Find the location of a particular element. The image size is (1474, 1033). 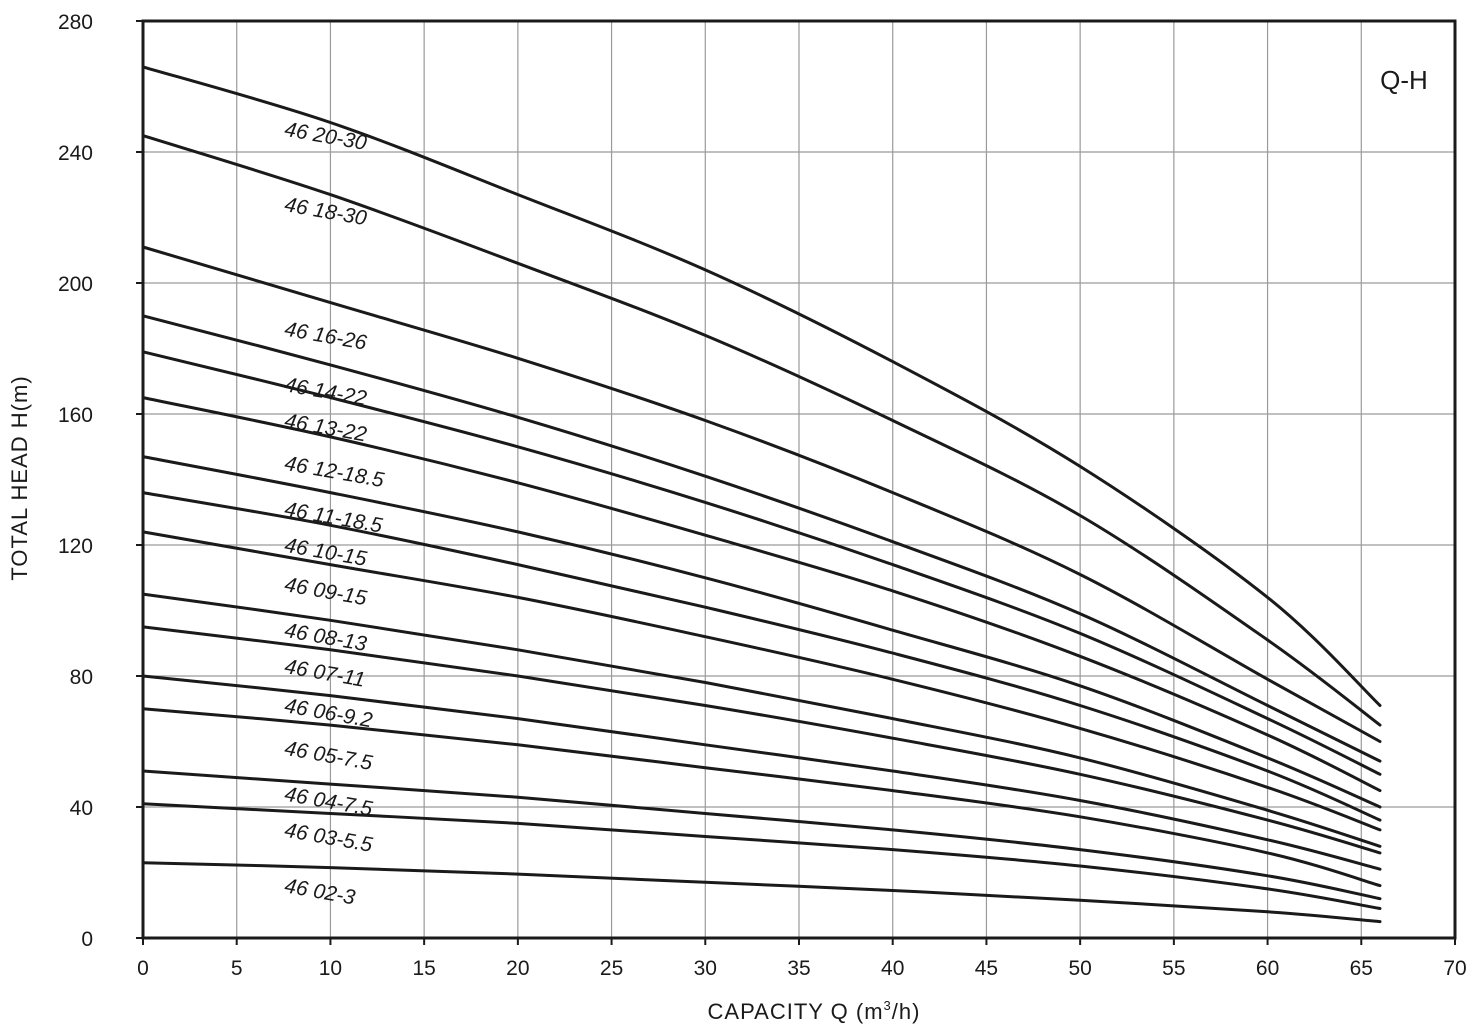

y-tick-label: 200 is located at coordinates (75, 284).